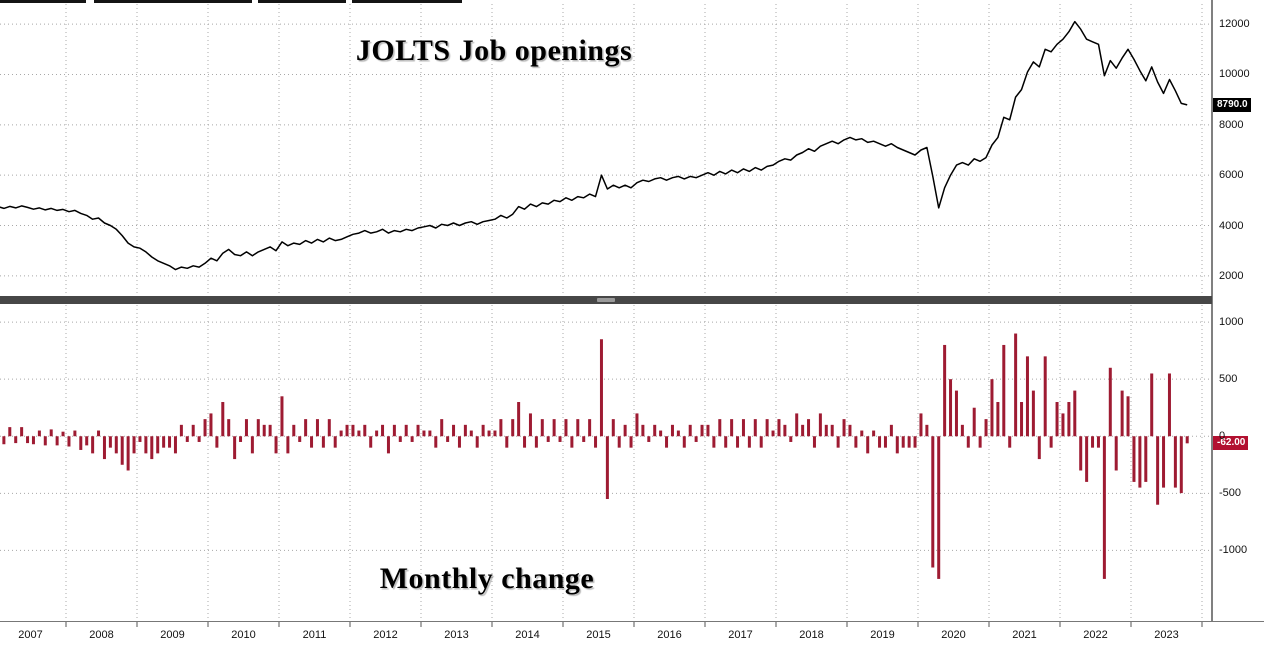 The image size is (1264, 649). What do you see at coordinates (811, 635) in the screenshot?
I see `x-axis-year-2018: 2018` at bounding box center [811, 635].